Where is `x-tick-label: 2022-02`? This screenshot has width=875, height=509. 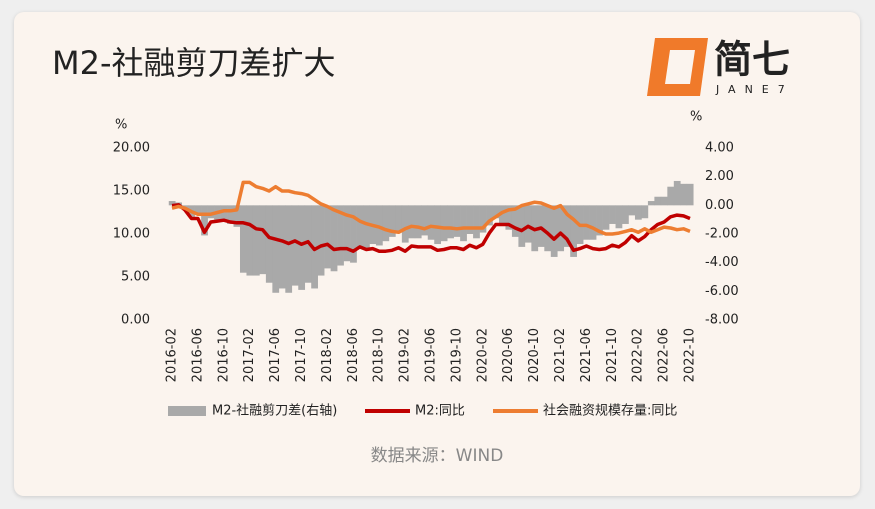 x-tick-label: 2022-02 is located at coordinates (638, 355).